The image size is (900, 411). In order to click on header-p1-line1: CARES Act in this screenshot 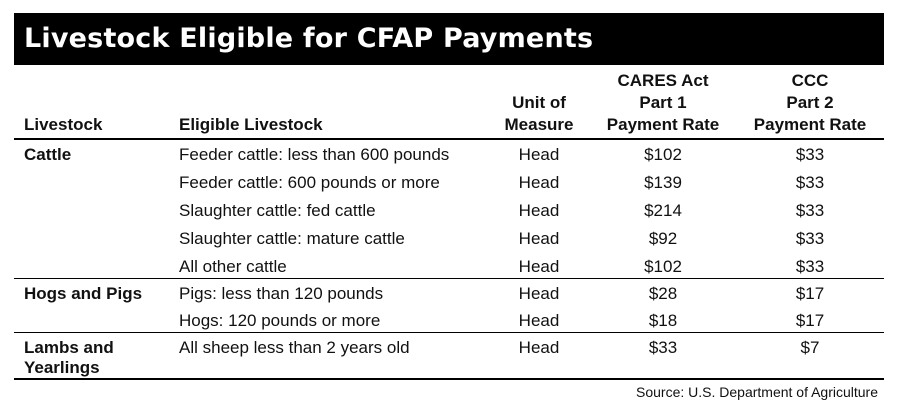, I will do `click(663, 80)`.